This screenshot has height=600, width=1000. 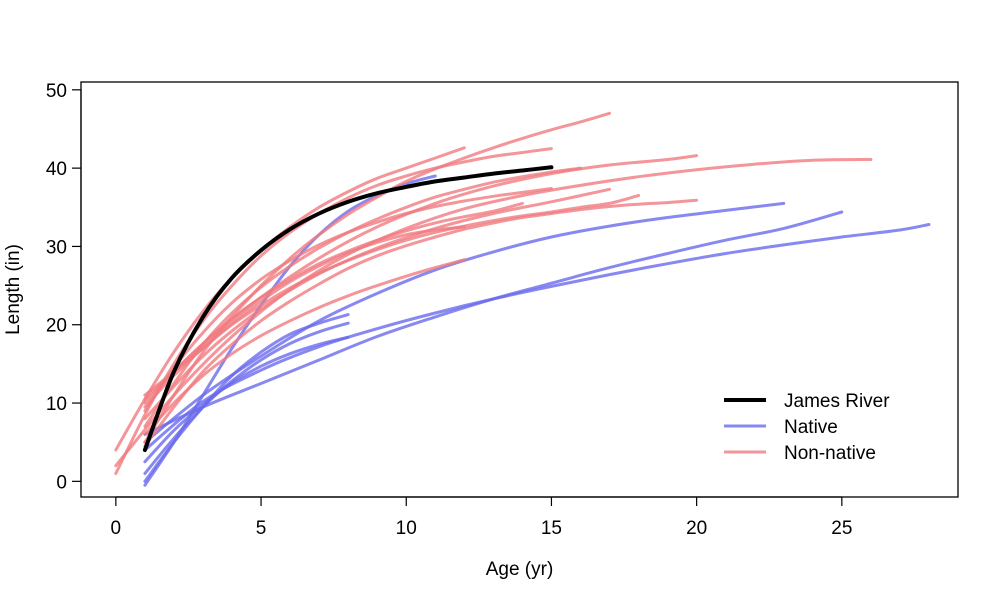 I want to click on legend: James River Native Non-native, so click(x=807, y=427).